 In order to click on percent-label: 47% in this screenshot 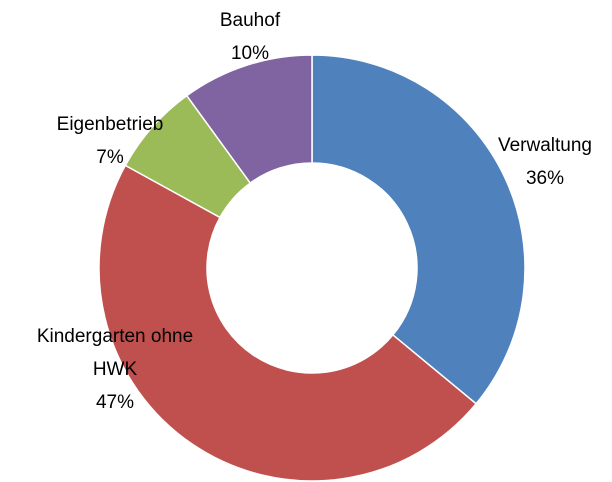, I will do `click(115, 402)`.